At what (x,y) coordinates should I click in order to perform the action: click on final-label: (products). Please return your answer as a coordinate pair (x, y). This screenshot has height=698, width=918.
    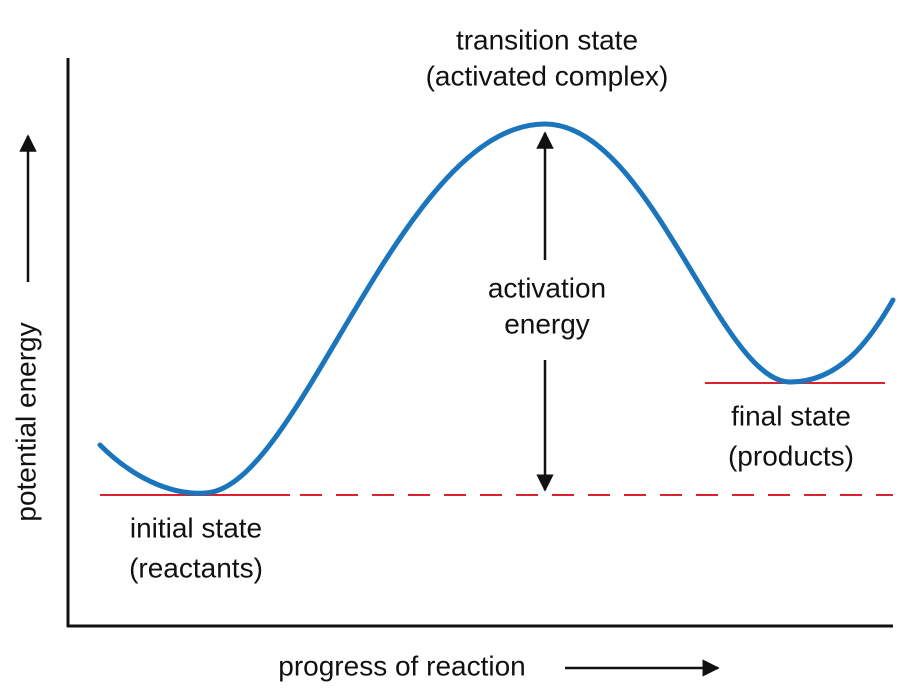
    Looking at the image, I should click on (791, 455).